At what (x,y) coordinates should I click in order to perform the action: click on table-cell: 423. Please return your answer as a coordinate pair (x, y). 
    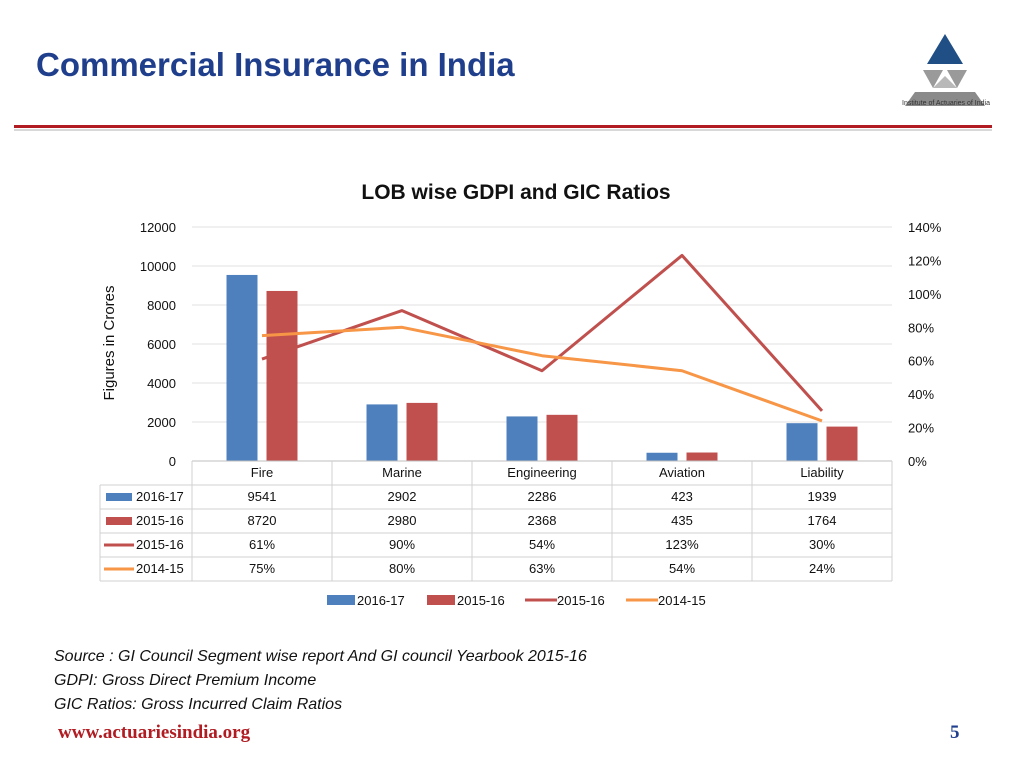
    Looking at the image, I should click on (682, 496).